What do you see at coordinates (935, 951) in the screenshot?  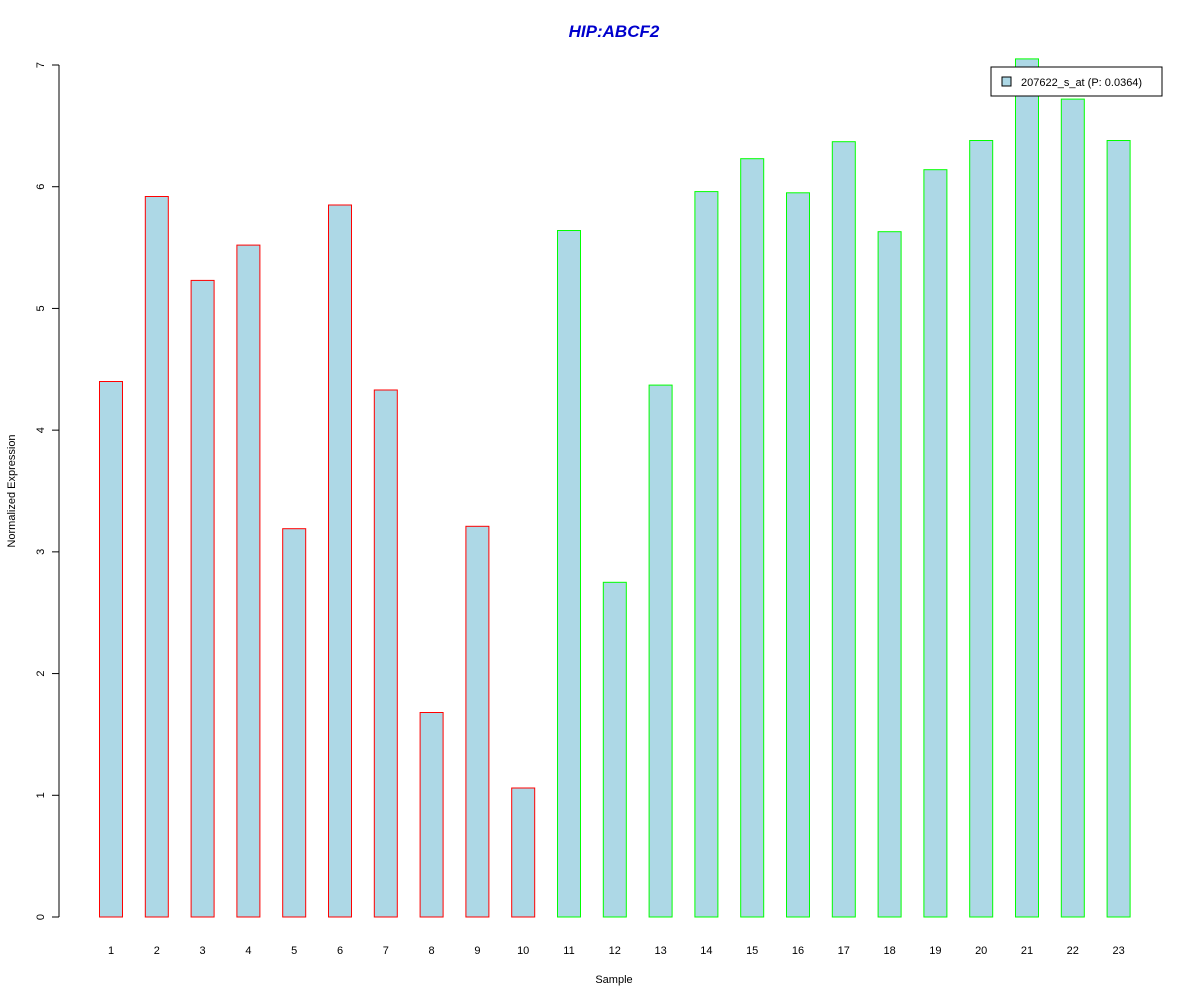 I see `x-tick-label: 19` at bounding box center [935, 951].